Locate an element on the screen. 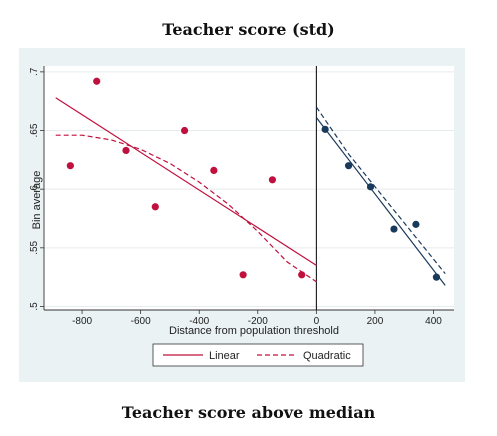  y-tick-label: .5 is located at coordinates (34, 306).